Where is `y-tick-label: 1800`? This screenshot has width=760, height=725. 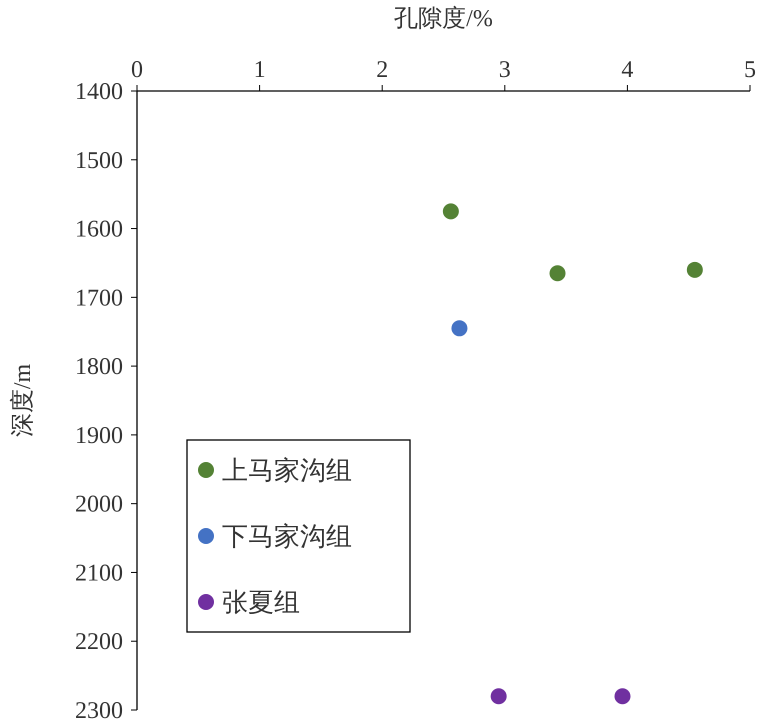 y-tick-label: 1800 is located at coordinates (99, 367).